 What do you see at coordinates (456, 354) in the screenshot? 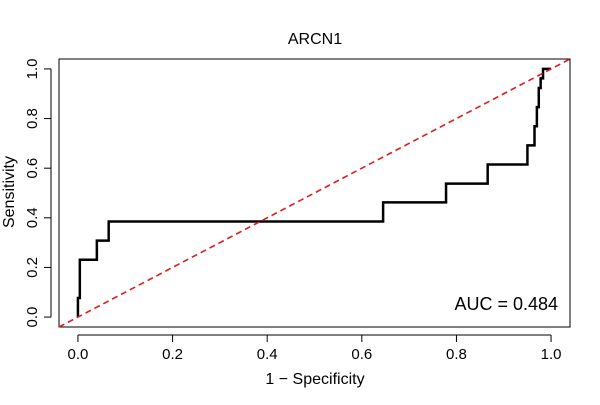
I see `x-tick-label: 0.8` at bounding box center [456, 354].